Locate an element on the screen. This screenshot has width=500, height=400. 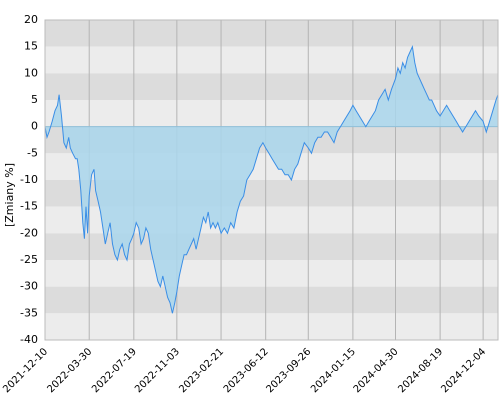
x-tick-label: 2024-04-30 is located at coordinates (376, 370).